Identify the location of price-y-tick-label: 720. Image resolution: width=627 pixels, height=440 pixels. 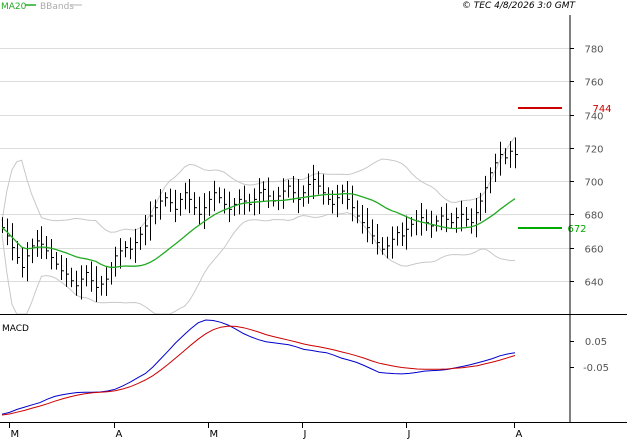
(593, 150).